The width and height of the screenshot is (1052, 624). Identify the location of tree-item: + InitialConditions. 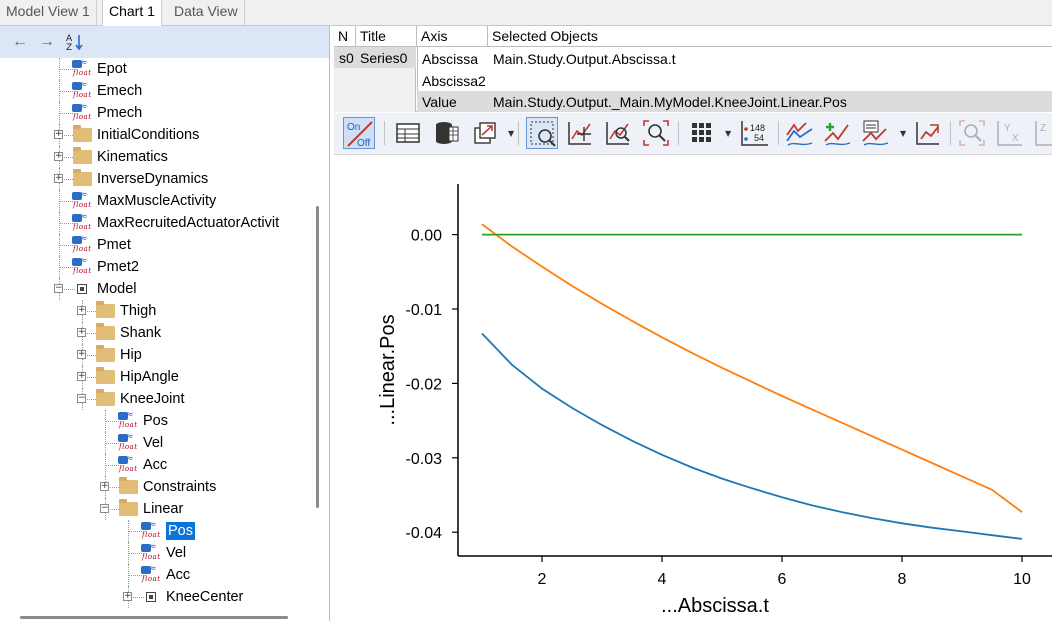
(159, 135).